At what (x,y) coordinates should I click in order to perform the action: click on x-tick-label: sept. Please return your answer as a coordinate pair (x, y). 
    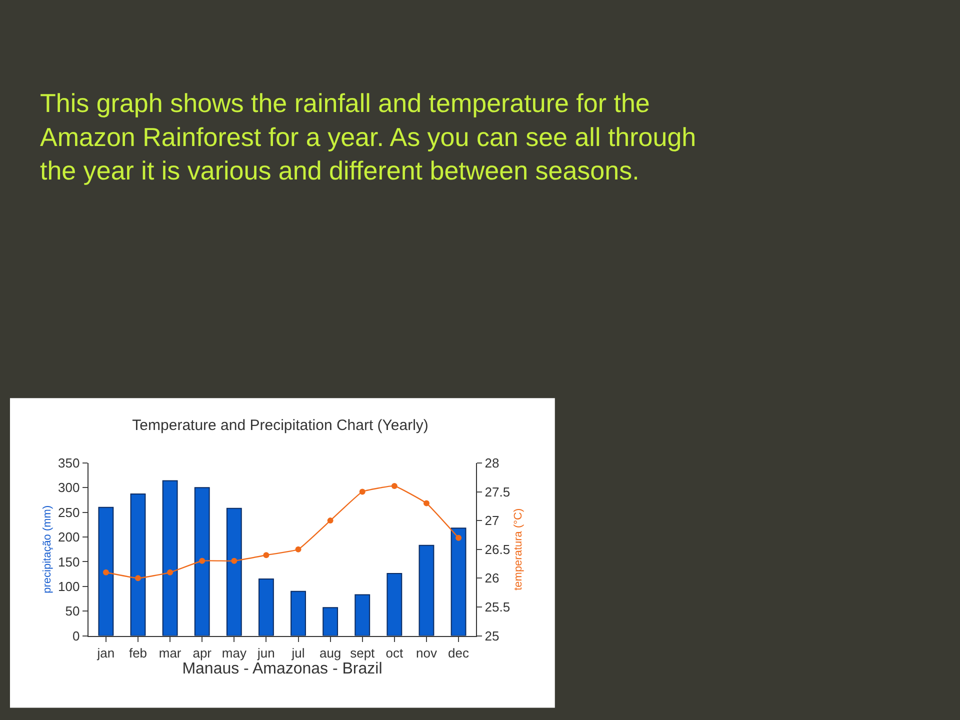
    Looking at the image, I should click on (363, 652).